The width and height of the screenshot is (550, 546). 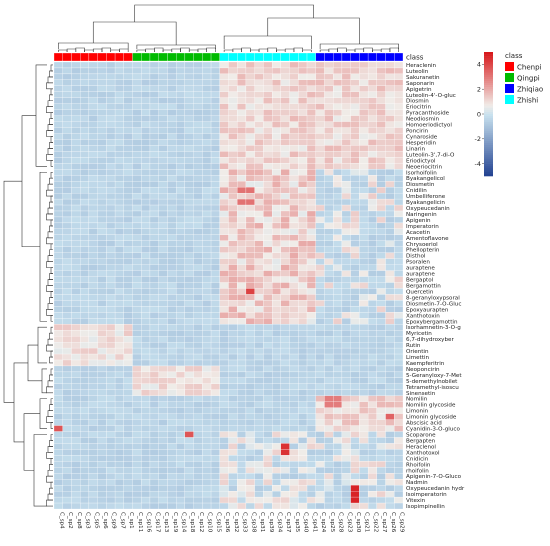 What do you see at coordinates (423, 370) in the screenshot?
I see `row-label: Neoponcirin` at bounding box center [423, 370].